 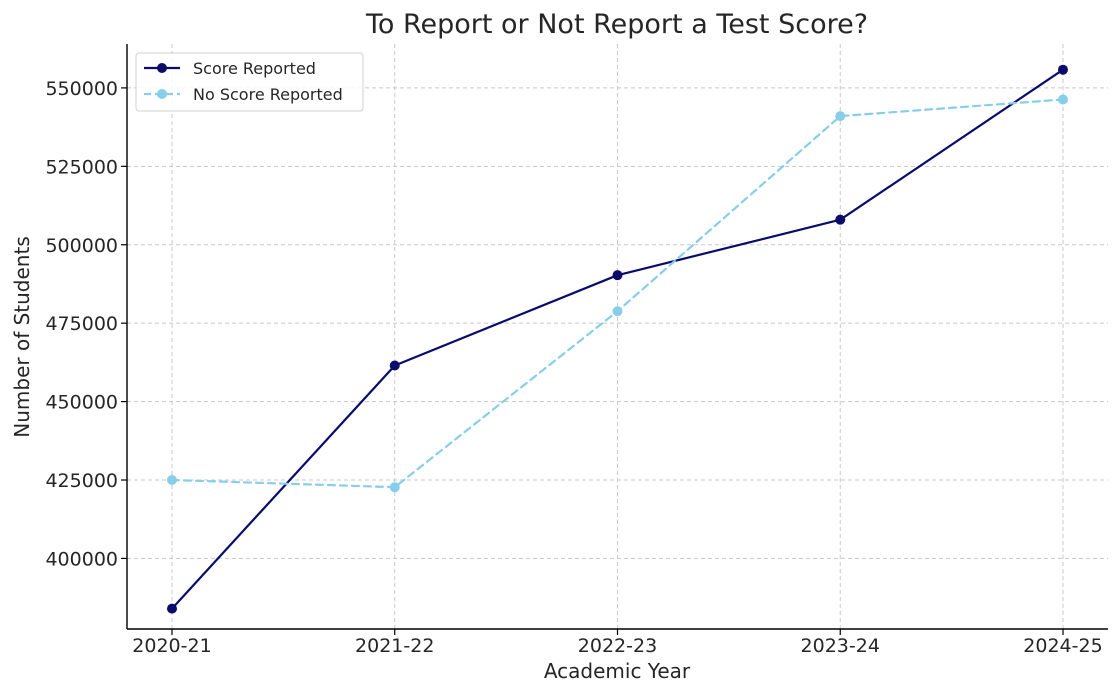 What do you see at coordinates (268, 94) in the screenshot?
I see `legend-label-no-score-reported: No Score Reported` at bounding box center [268, 94].